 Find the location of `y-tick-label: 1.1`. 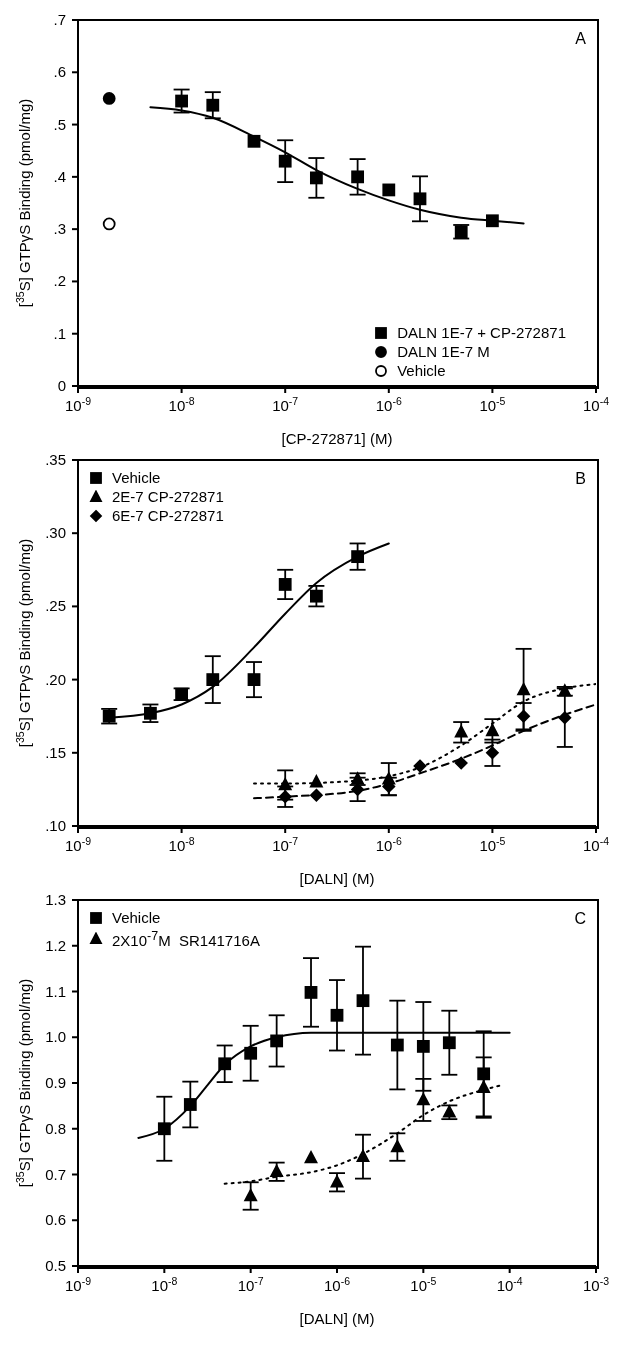

y-tick-label: 1.1 is located at coordinates (55, 991).